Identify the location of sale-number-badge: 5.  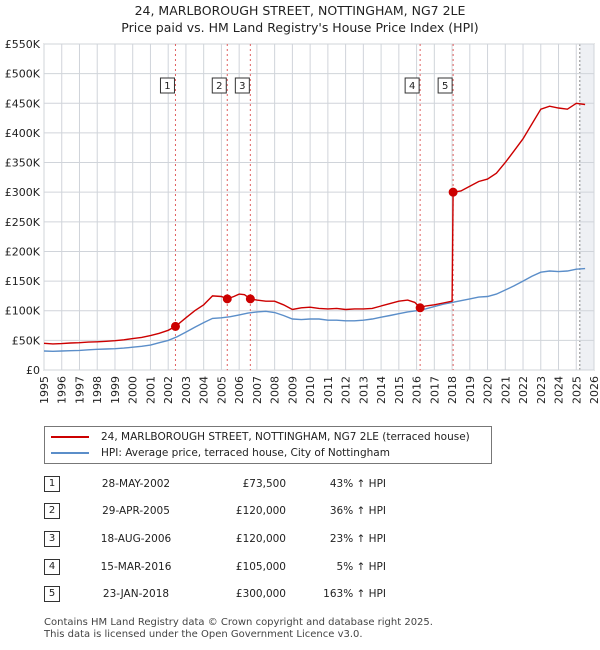
(52, 594).